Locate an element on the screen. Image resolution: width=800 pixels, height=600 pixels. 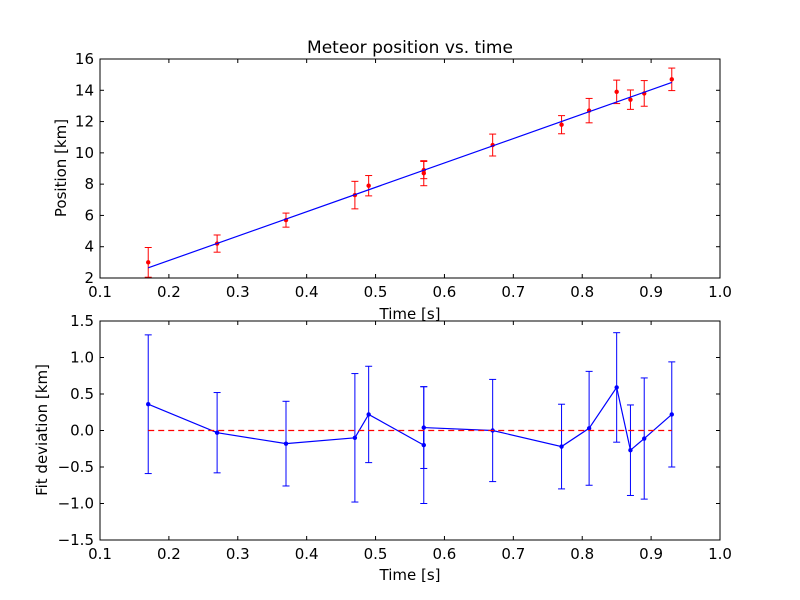
y-tick-label: 8 is located at coordinates (89, 184).